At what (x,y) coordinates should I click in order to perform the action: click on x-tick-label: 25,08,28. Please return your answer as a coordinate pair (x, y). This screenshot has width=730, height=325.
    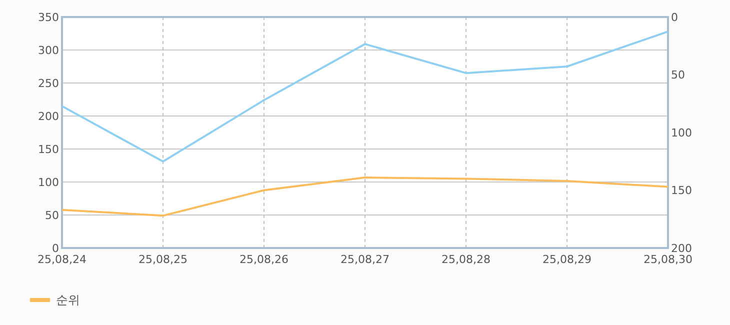
    Looking at the image, I should click on (466, 259).